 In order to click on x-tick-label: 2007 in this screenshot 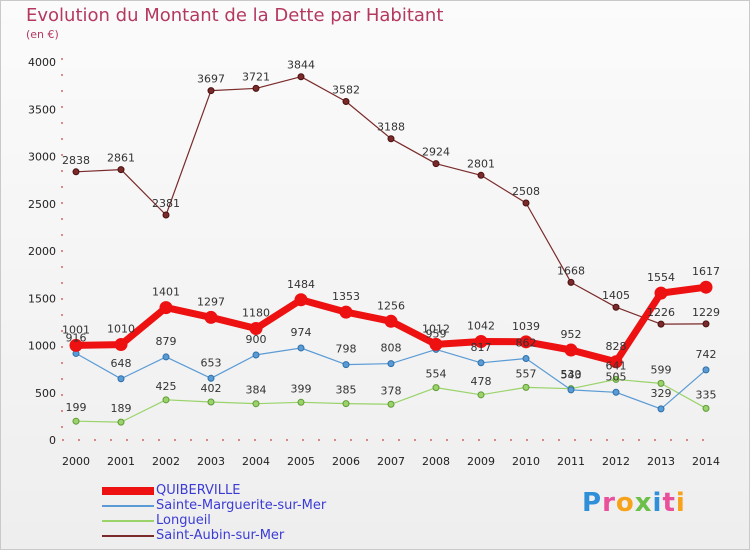, I will do `click(391, 461)`.